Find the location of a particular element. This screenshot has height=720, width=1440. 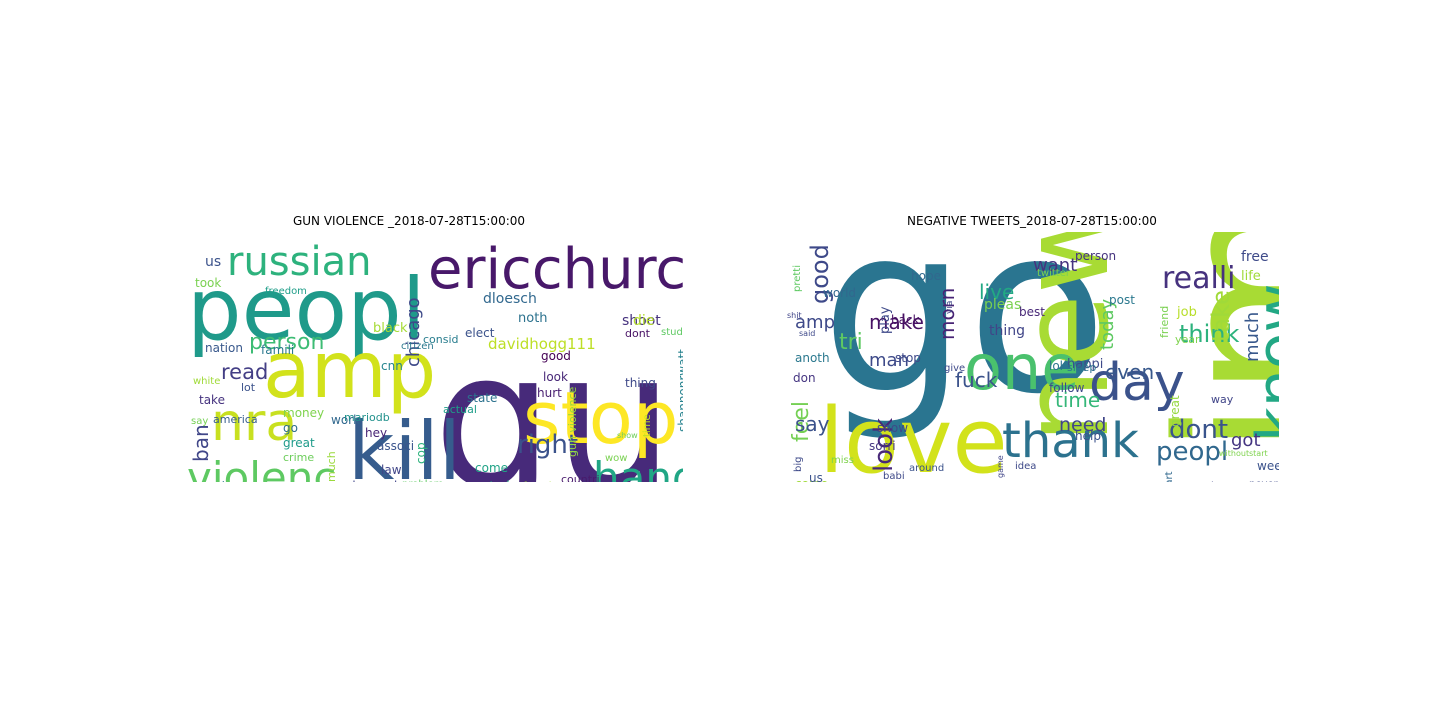

cloud-word: momsdemand is located at coordinates (354, 481).